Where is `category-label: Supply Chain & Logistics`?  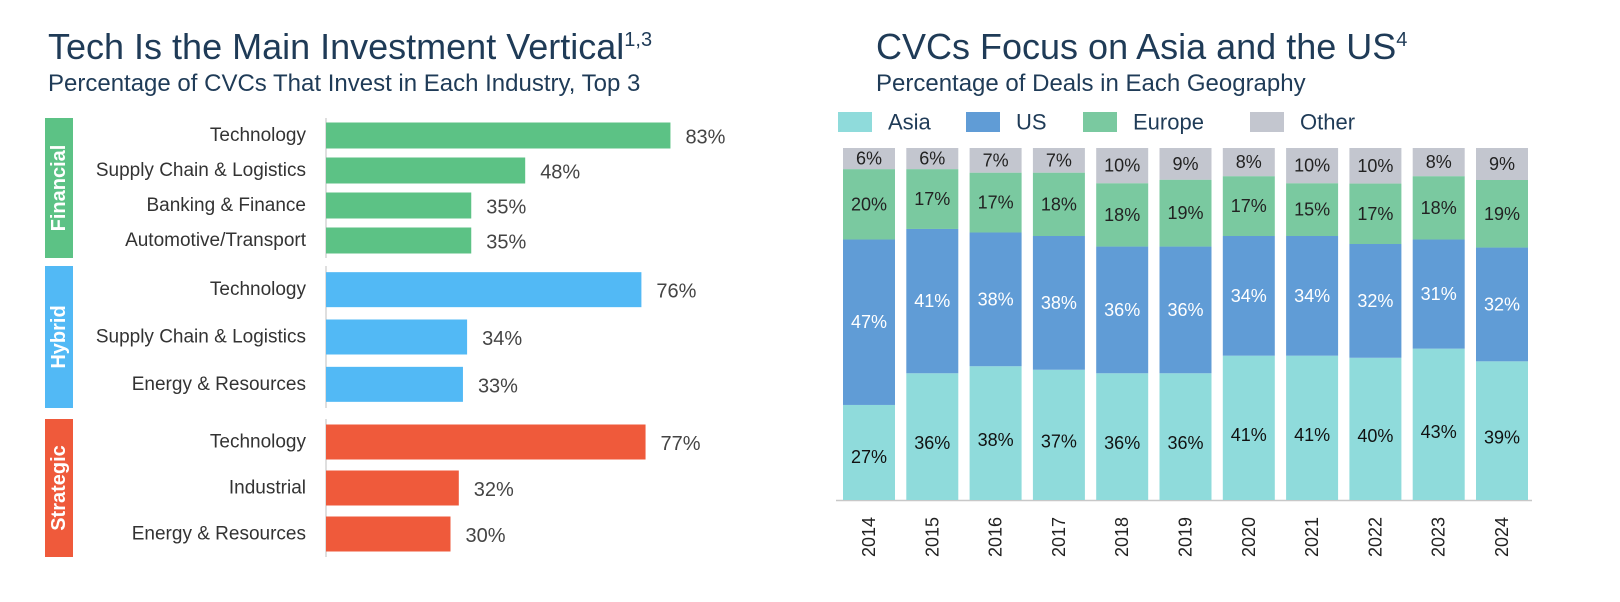 category-label: Supply Chain & Logistics is located at coordinates (201, 170).